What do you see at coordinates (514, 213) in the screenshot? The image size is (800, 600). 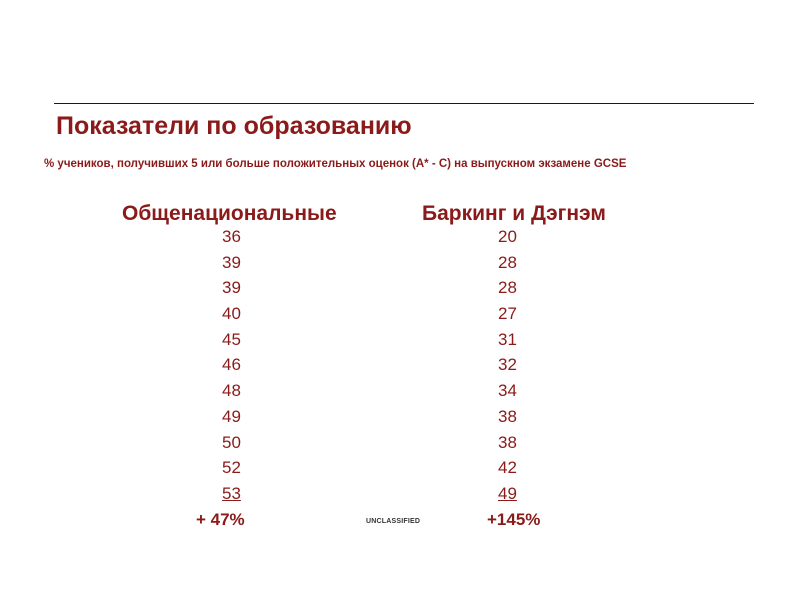 I see `column-header-barking: Баркинг и Дэгнэм` at bounding box center [514, 213].